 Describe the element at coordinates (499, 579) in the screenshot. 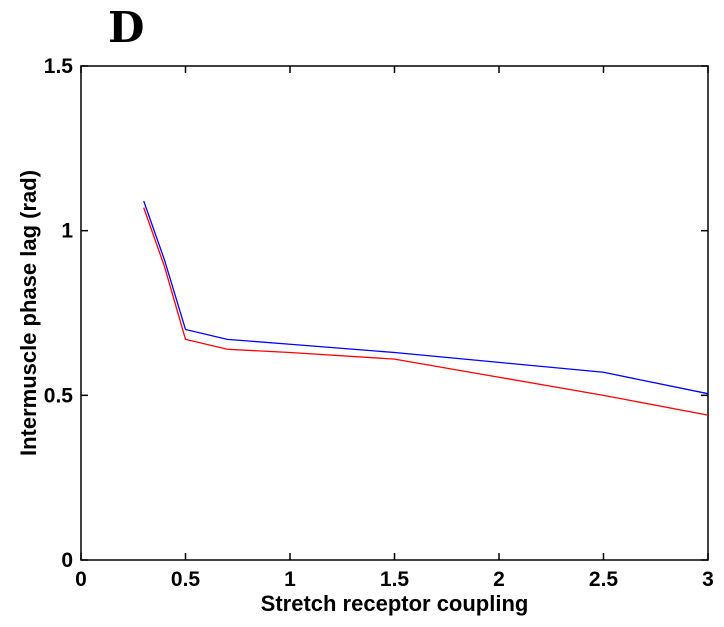

I see `x-tick-label: 2` at that location.